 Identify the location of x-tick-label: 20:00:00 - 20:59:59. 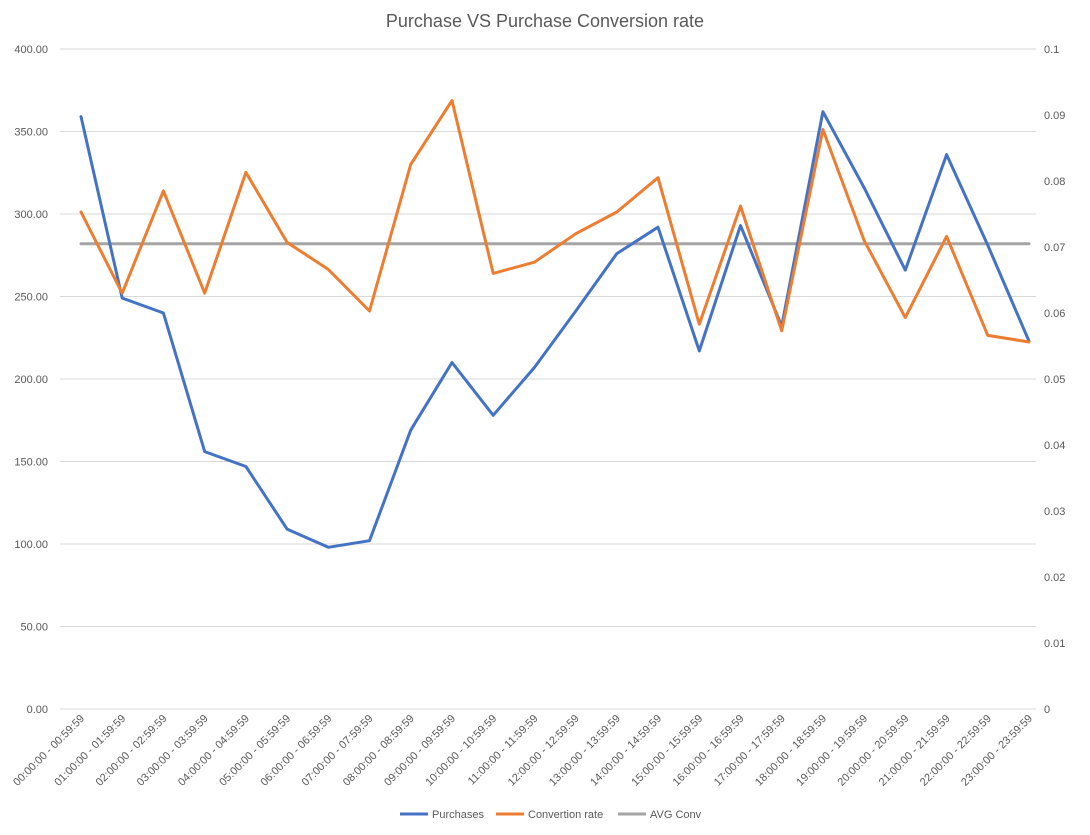
(874, 751).